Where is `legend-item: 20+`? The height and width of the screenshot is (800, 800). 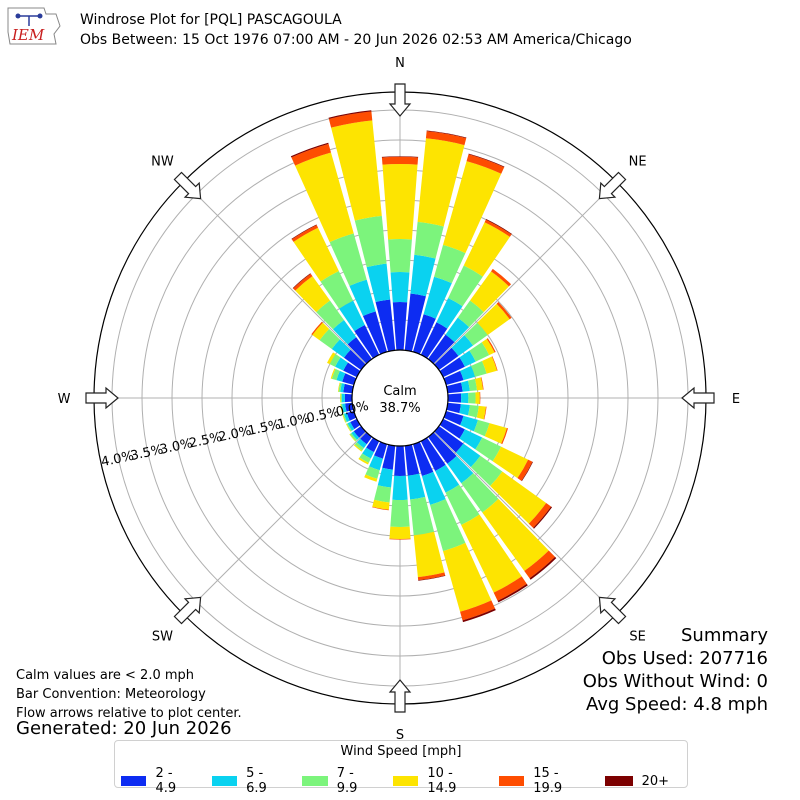 legend-item: 20+ is located at coordinates (636, 781).